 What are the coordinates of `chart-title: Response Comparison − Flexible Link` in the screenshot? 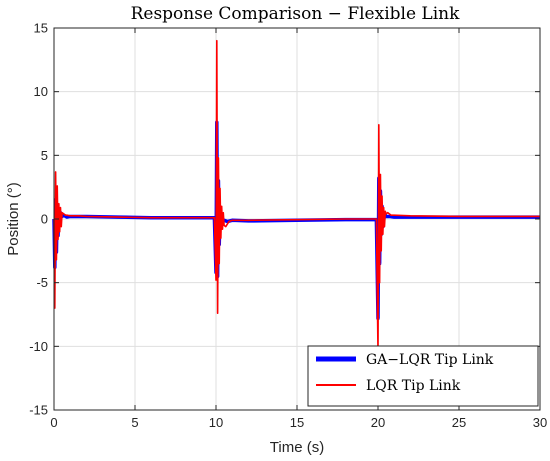 It's located at (296, 14).